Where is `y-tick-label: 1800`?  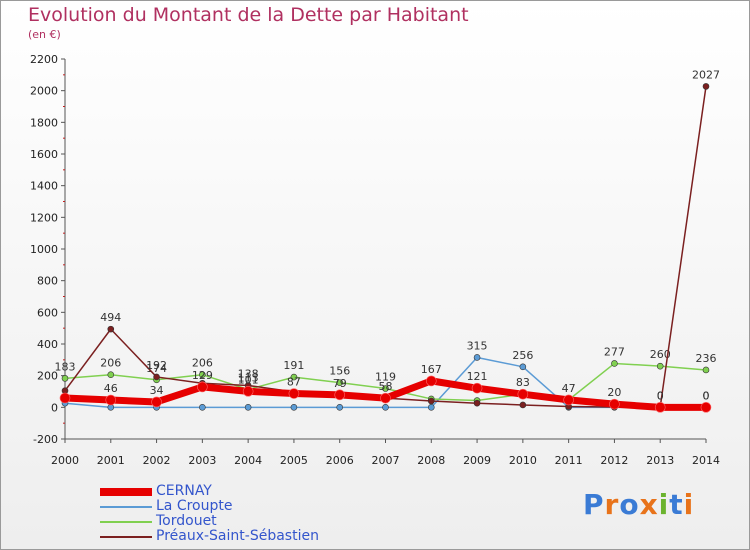
y-tick-label: 1800 is located at coordinates (44, 122).